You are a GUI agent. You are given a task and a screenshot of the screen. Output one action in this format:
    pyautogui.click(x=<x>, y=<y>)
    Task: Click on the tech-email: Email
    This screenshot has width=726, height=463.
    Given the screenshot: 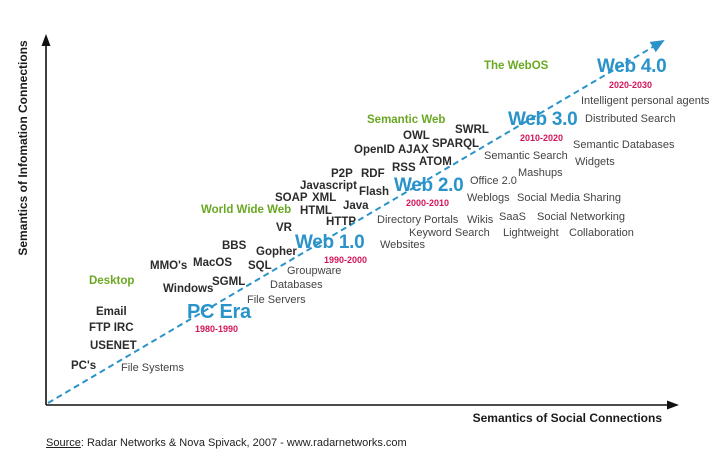 What is the action you would take?
    pyautogui.click(x=111, y=312)
    